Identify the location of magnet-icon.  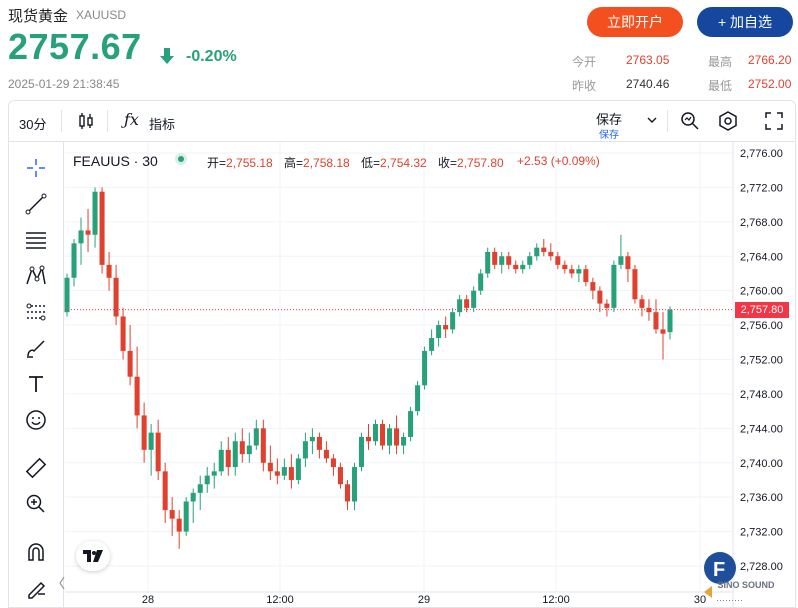
(36, 552).